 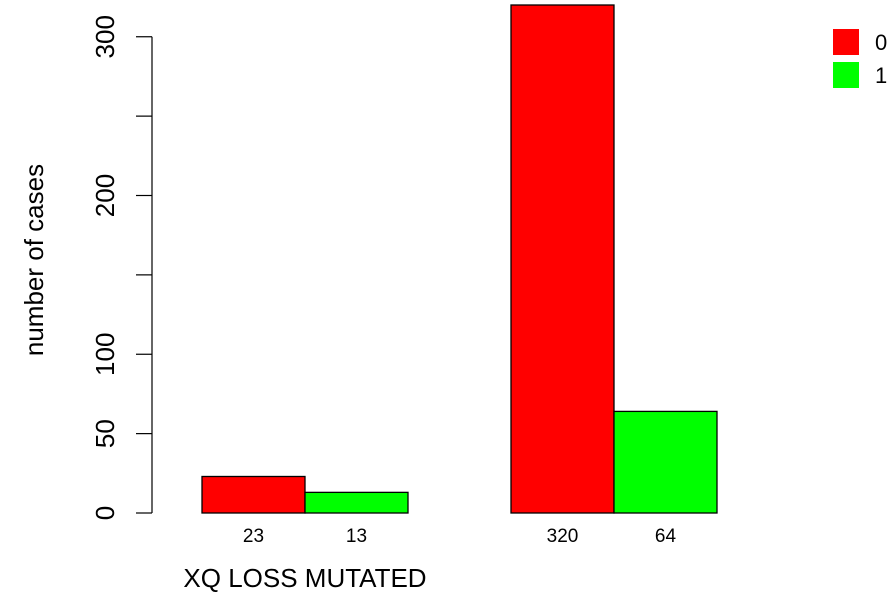 I want to click on bar-count-label: 64, so click(x=666, y=536).